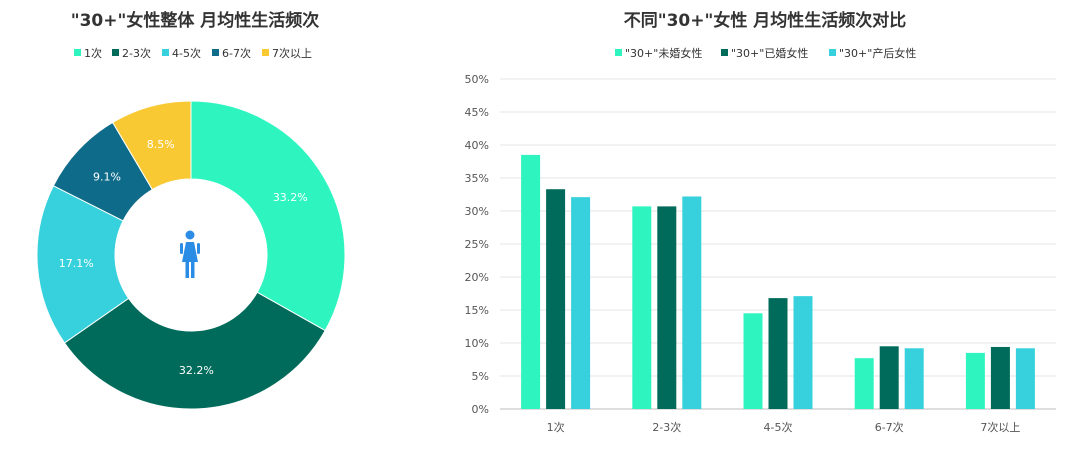  What do you see at coordinates (769, 53) in the screenshot?
I see `bar-legend-label-1: "30+"已婚女性` at bounding box center [769, 53].